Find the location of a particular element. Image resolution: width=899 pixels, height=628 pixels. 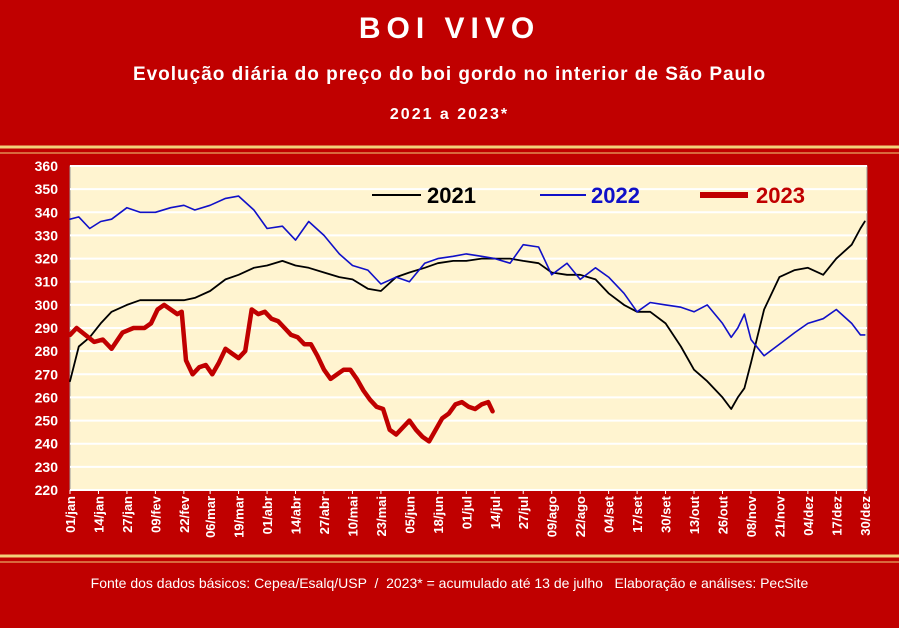

y-tick-label: 270 is located at coordinates (47, 374).